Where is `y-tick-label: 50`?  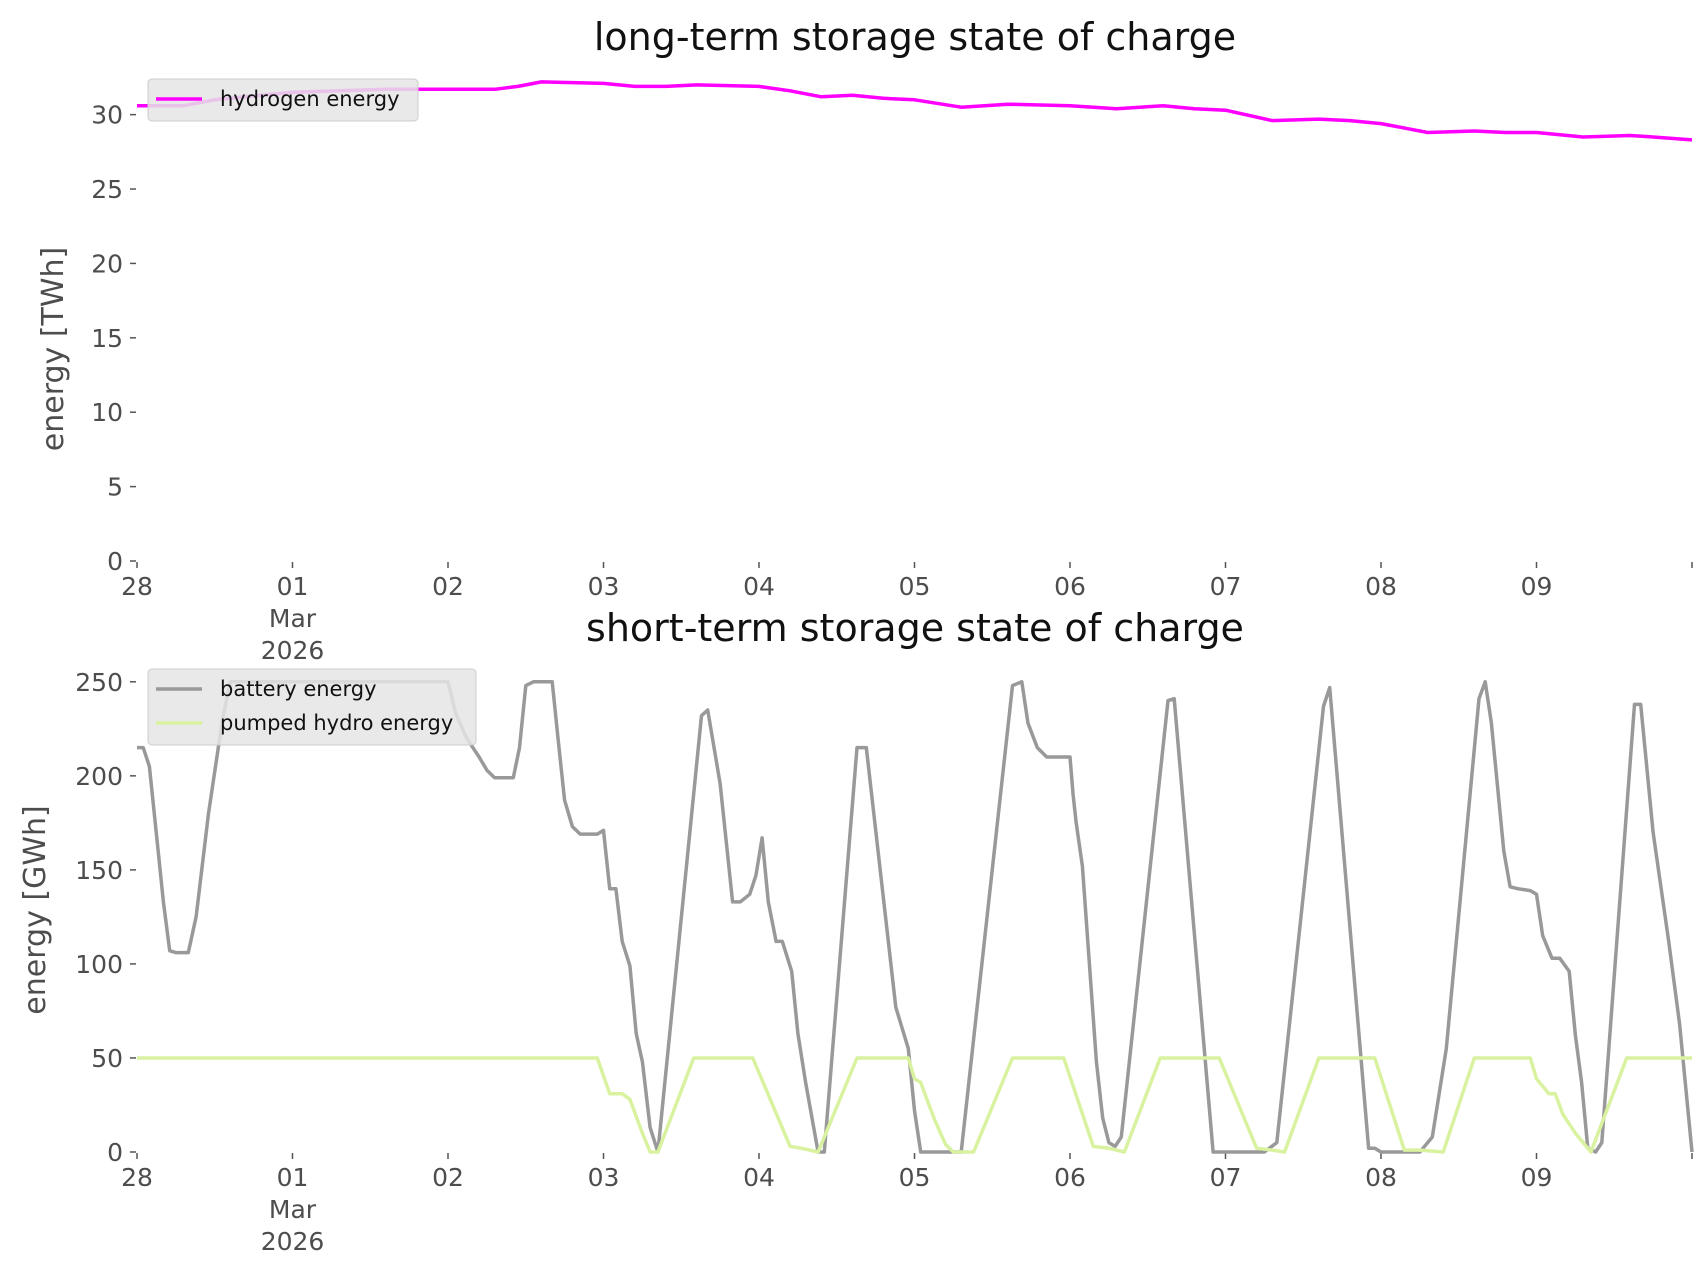 y-tick-label: 50 is located at coordinates (107, 1058).